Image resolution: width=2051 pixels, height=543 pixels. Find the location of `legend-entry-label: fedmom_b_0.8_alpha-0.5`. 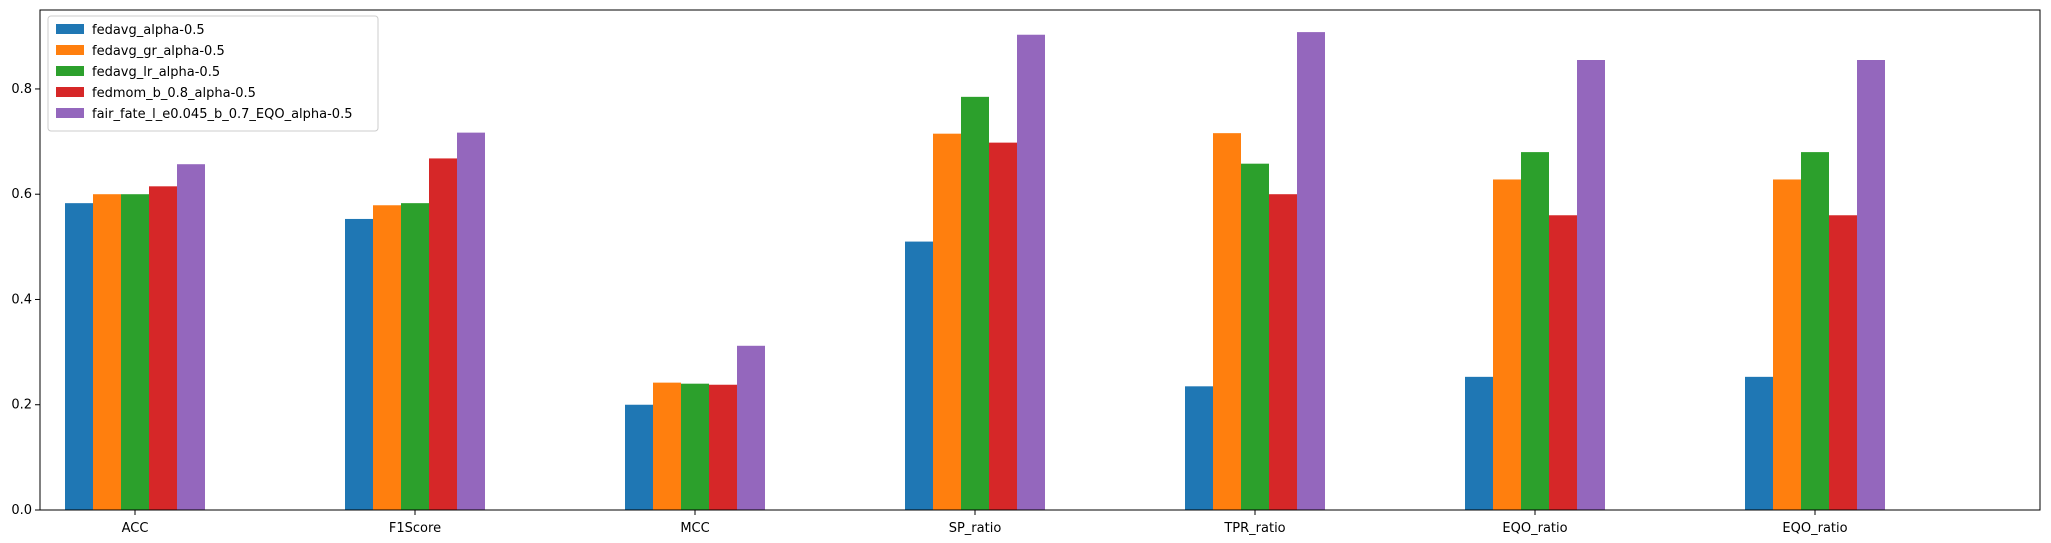

legend-entry-label: fedmom_b_0.8_alpha-0.5 is located at coordinates (174, 93).